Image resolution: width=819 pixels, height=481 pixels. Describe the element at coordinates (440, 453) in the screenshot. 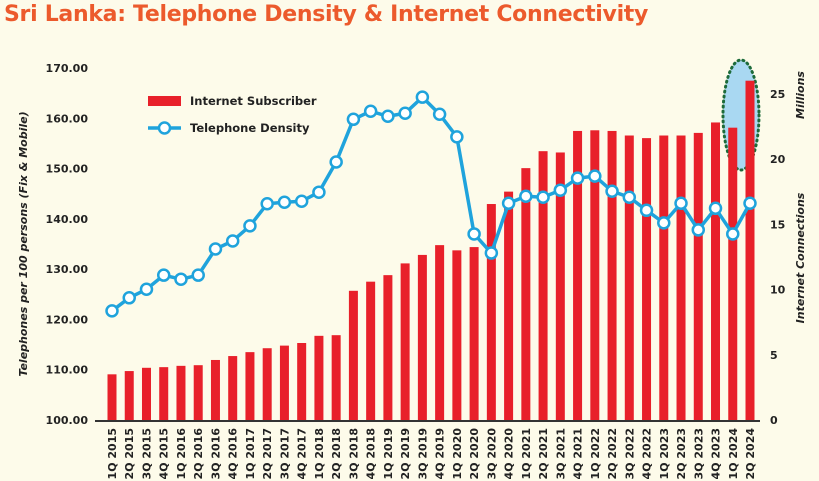

I see `x-tick-label: 4Q 2019` at that location.